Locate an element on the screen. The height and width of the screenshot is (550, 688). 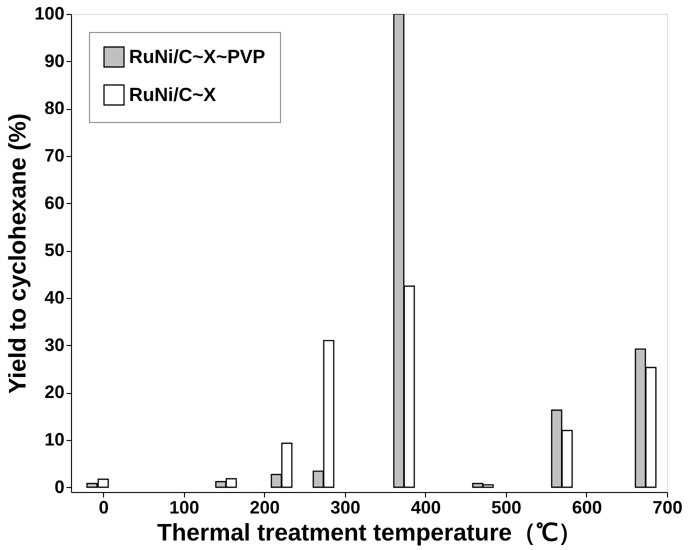
y-tick-label: 70 is located at coordinates (54, 155).